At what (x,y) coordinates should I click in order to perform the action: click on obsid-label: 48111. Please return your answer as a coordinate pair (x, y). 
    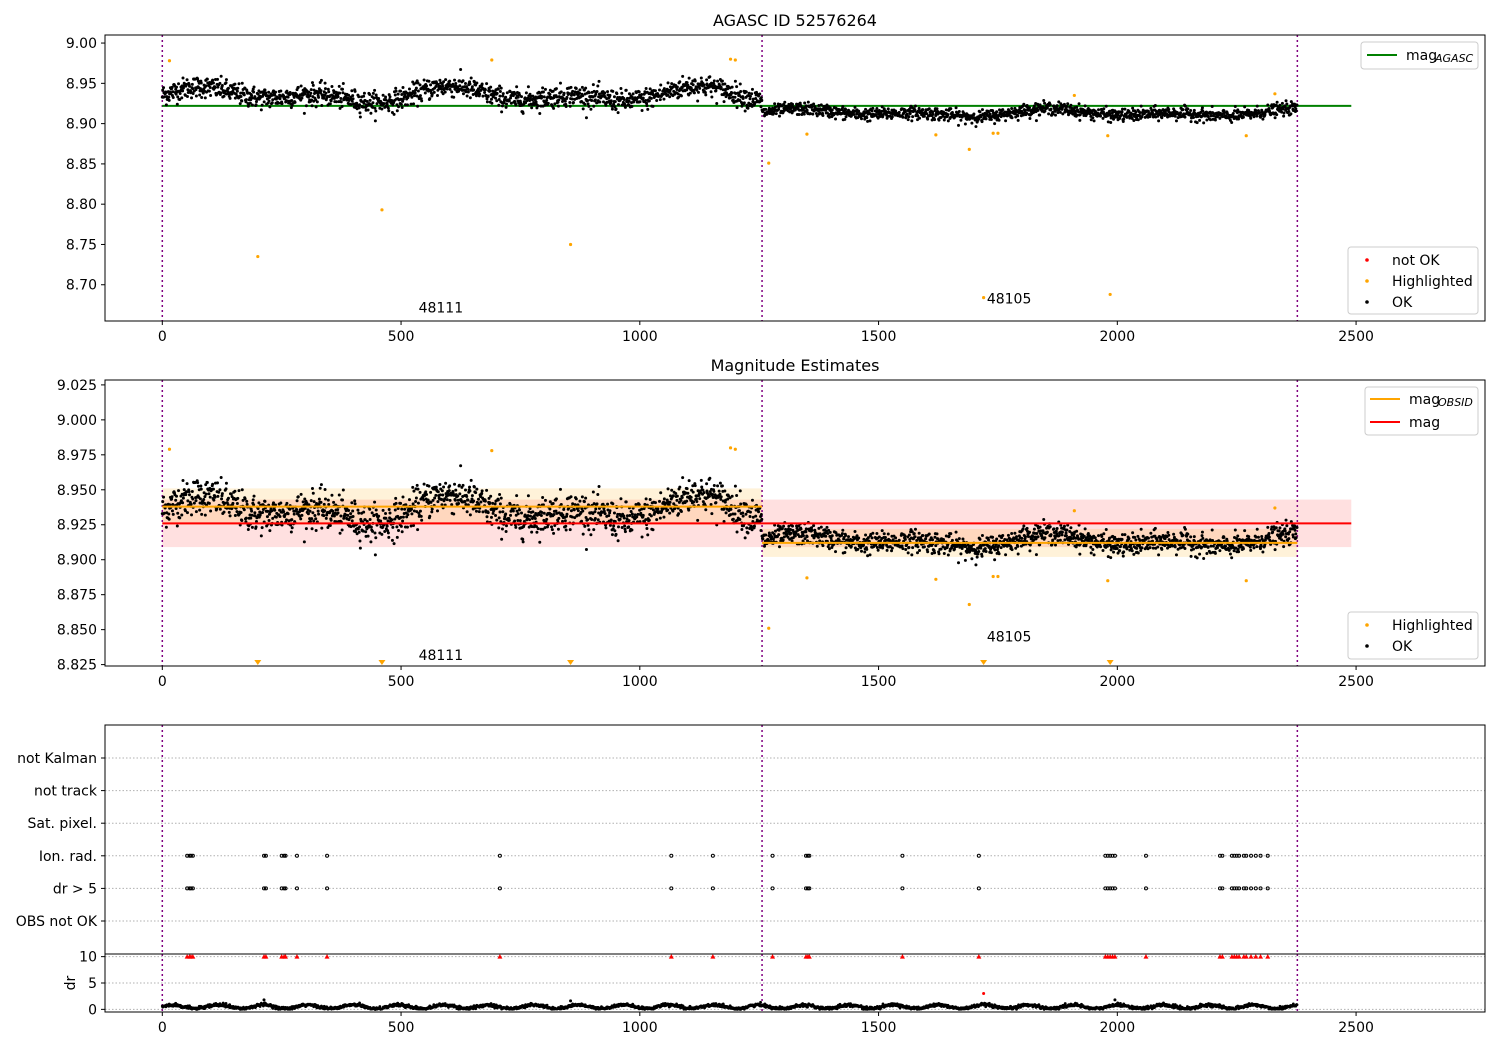
    Looking at the image, I should click on (441, 308).